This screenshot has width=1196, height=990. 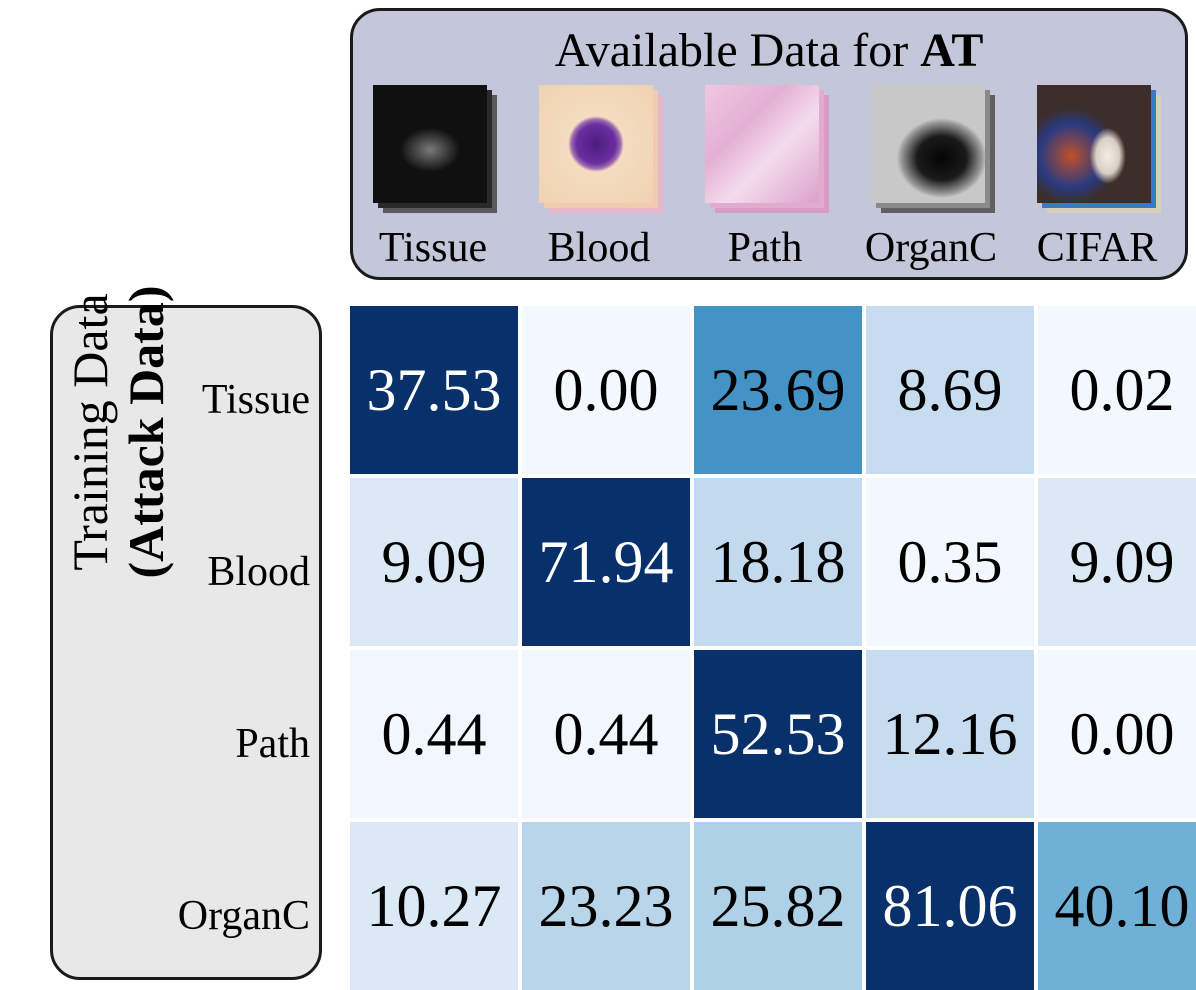 I want to click on dataset-label: CIFAR, so click(x=1097, y=248).